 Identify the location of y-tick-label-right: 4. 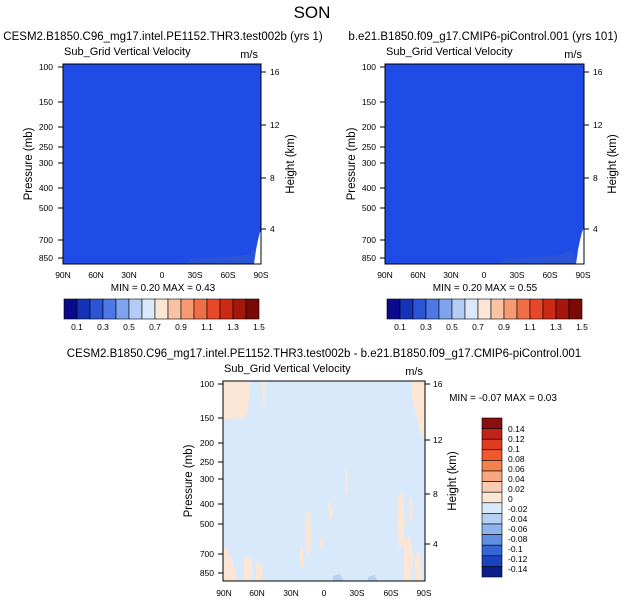
(272, 229).